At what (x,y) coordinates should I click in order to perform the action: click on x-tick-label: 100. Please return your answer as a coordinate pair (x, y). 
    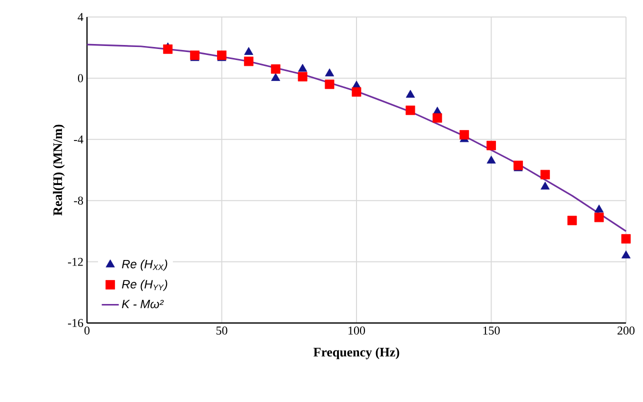
    Looking at the image, I should click on (357, 330).